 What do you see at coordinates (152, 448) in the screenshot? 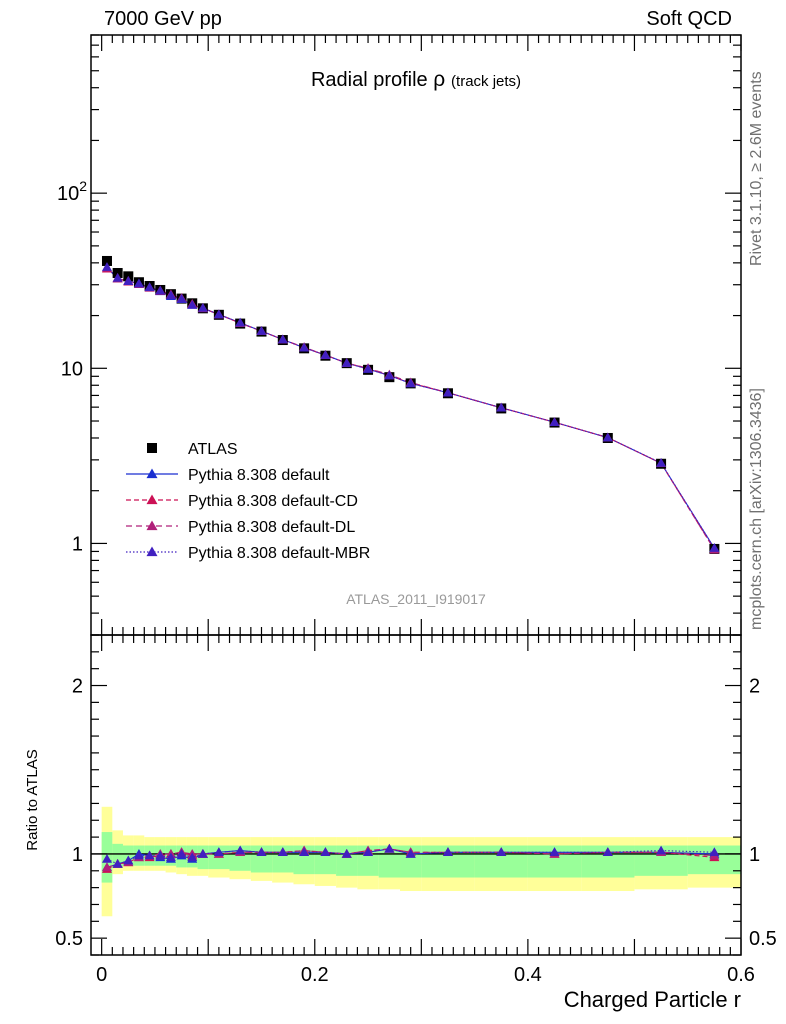
I see `legend-marker-data` at bounding box center [152, 448].